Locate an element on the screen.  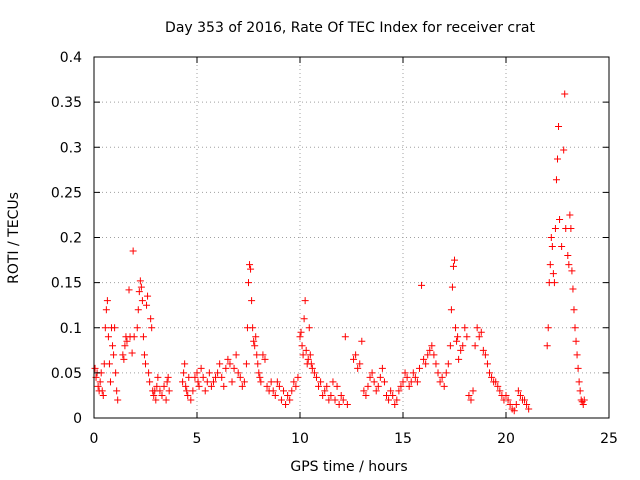
y-tick-label: 0.35 is located at coordinates (66, 103).